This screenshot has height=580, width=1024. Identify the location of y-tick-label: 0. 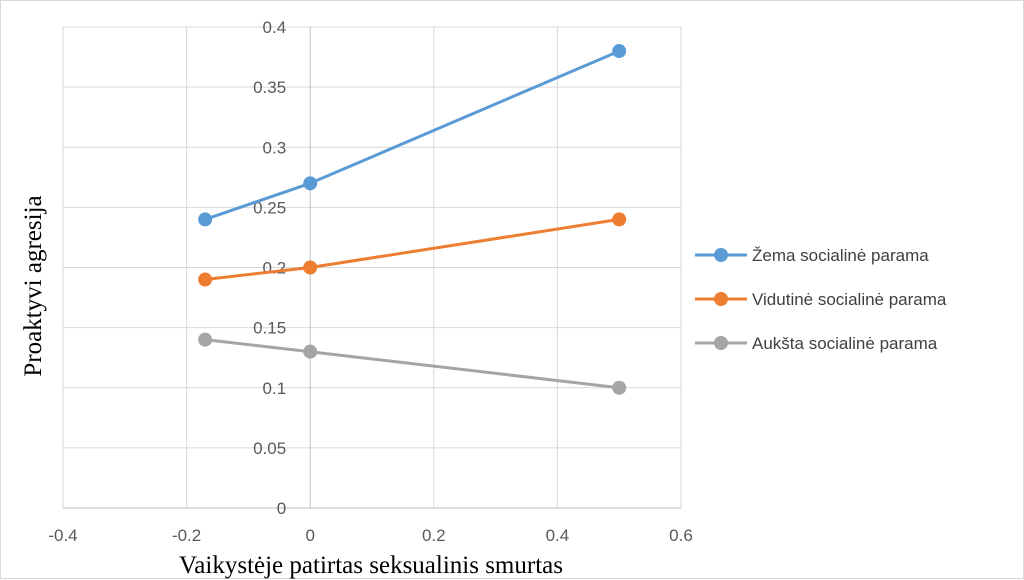
(281, 508).